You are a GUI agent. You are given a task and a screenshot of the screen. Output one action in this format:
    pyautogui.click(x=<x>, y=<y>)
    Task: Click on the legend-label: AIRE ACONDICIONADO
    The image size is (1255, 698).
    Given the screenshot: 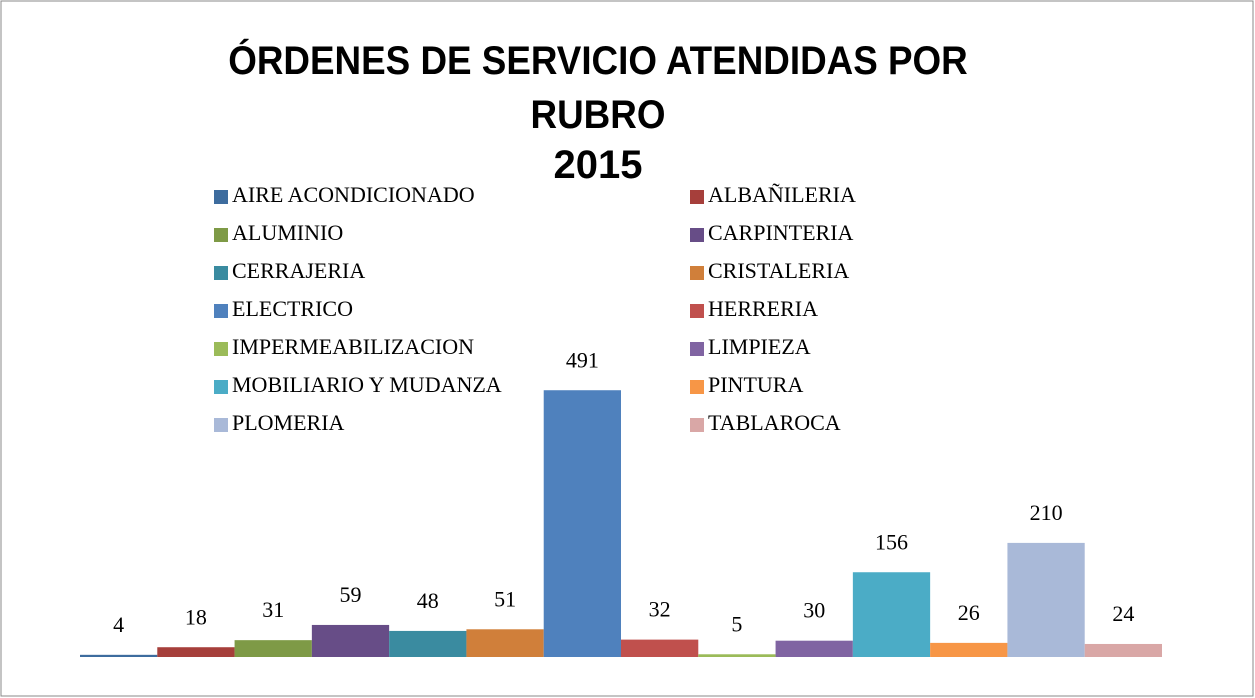 What is the action you would take?
    pyautogui.click(x=353, y=194)
    